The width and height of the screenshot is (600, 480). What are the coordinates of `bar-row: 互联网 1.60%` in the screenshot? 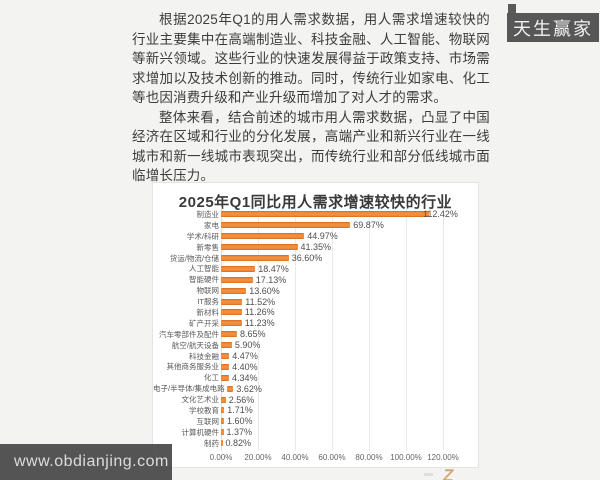 It's located at (315, 421).